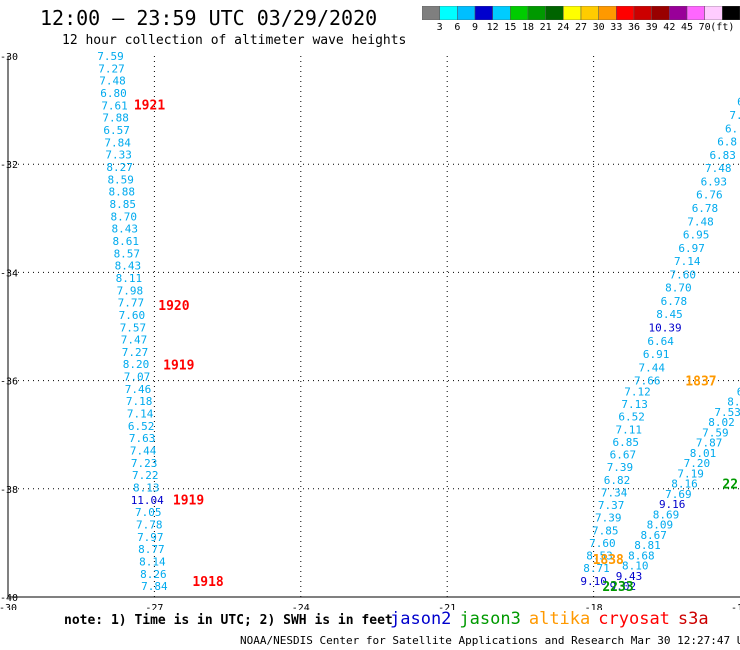 The width and height of the screenshot is (740, 650). What do you see at coordinates (492, 27) in the screenshot?
I see `colorbar-label: 12` at bounding box center [492, 27].